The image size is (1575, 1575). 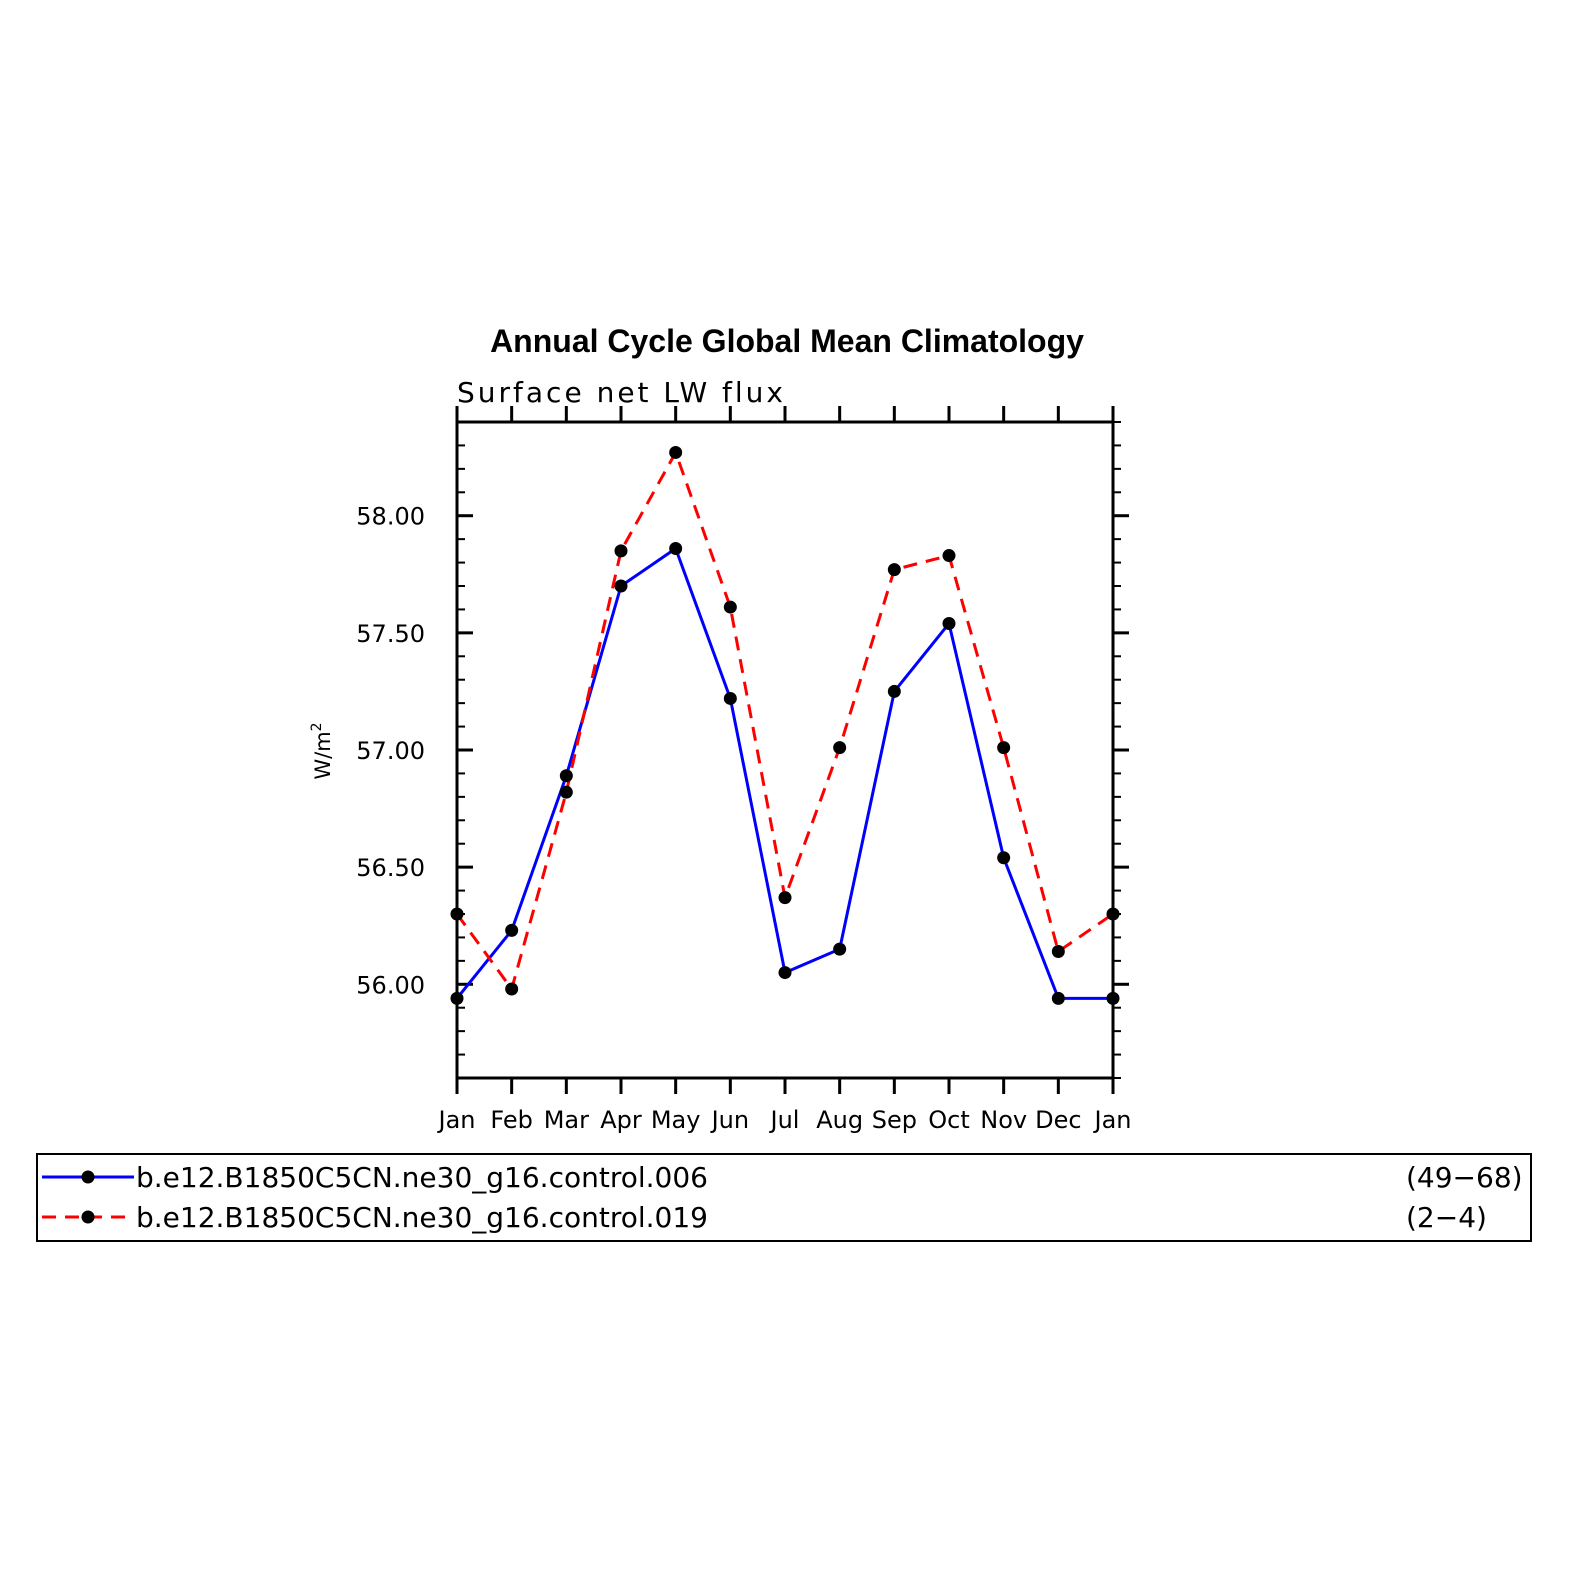 What do you see at coordinates (730, 1120) in the screenshot?
I see `x-tick-label: Jun` at bounding box center [730, 1120].